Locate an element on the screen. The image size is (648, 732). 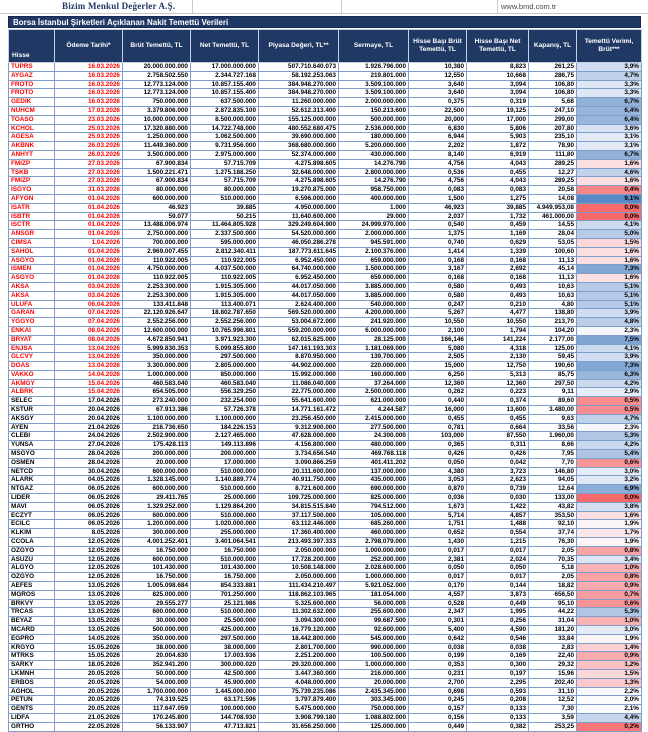
capital-cell: 1.926.796.000 is located at coordinates (373, 67).